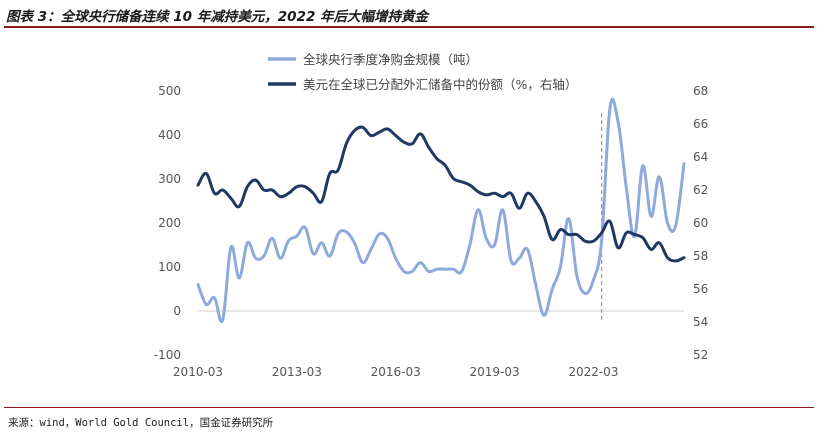 This screenshot has height=440, width=817. I want to click on y-right-tick-label: 60, so click(700, 223).